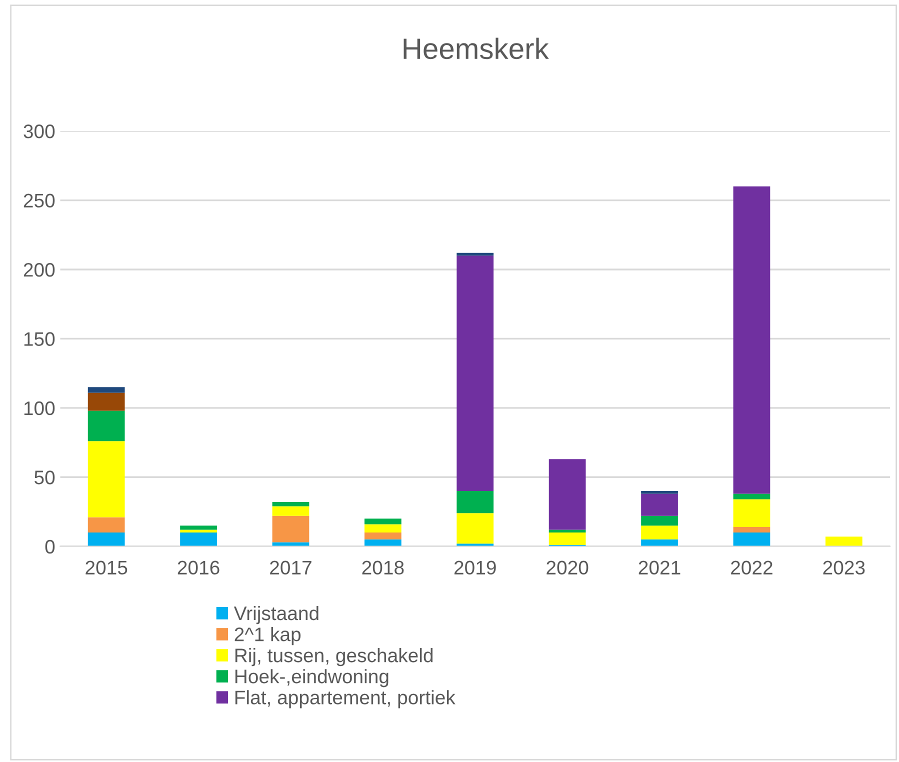 The height and width of the screenshot is (762, 899). What do you see at coordinates (39, 201) in the screenshot?
I see `y-tick-label: 250` at bounding box center [39, 201].